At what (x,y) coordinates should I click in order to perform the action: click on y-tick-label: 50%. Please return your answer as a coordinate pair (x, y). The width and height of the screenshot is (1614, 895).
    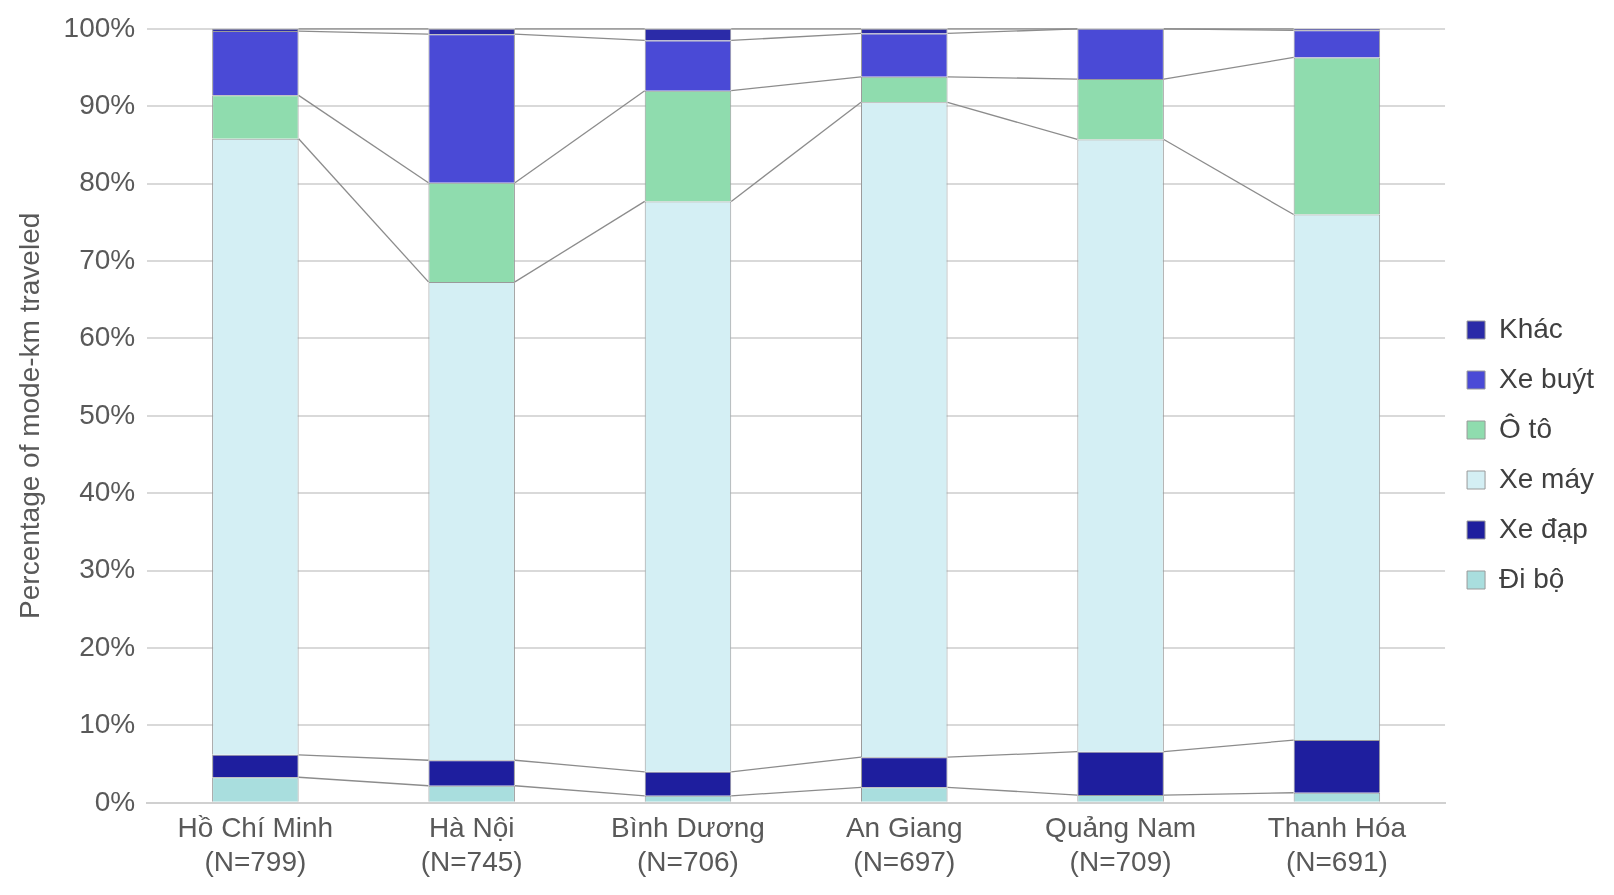
    Looking at the image, I should click on (107, 414).